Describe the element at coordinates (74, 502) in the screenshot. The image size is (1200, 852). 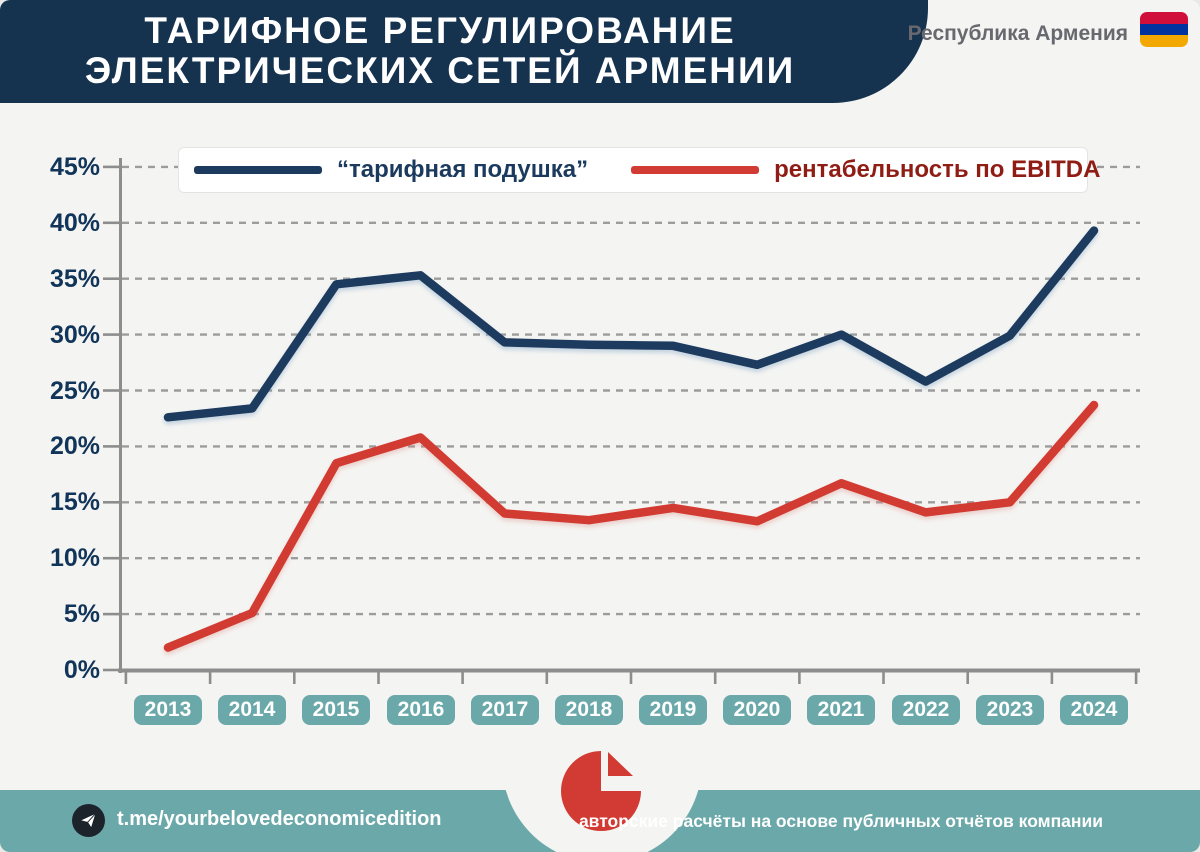
I see `y-label-15%: 15%` at that location.